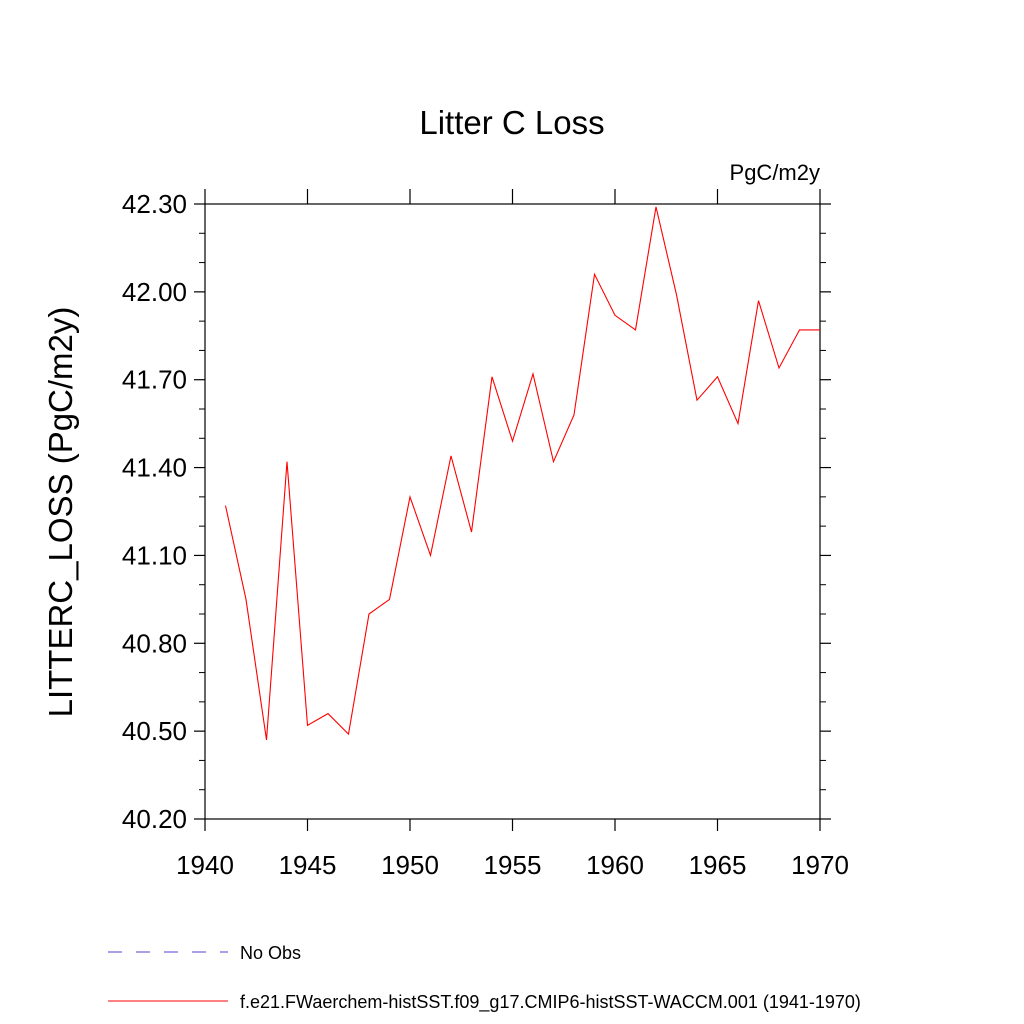  What do you see at coordinates (154, 643) in the screenshot?
I see `y-tick-label: 40.80` at bounding box center [154, 643].